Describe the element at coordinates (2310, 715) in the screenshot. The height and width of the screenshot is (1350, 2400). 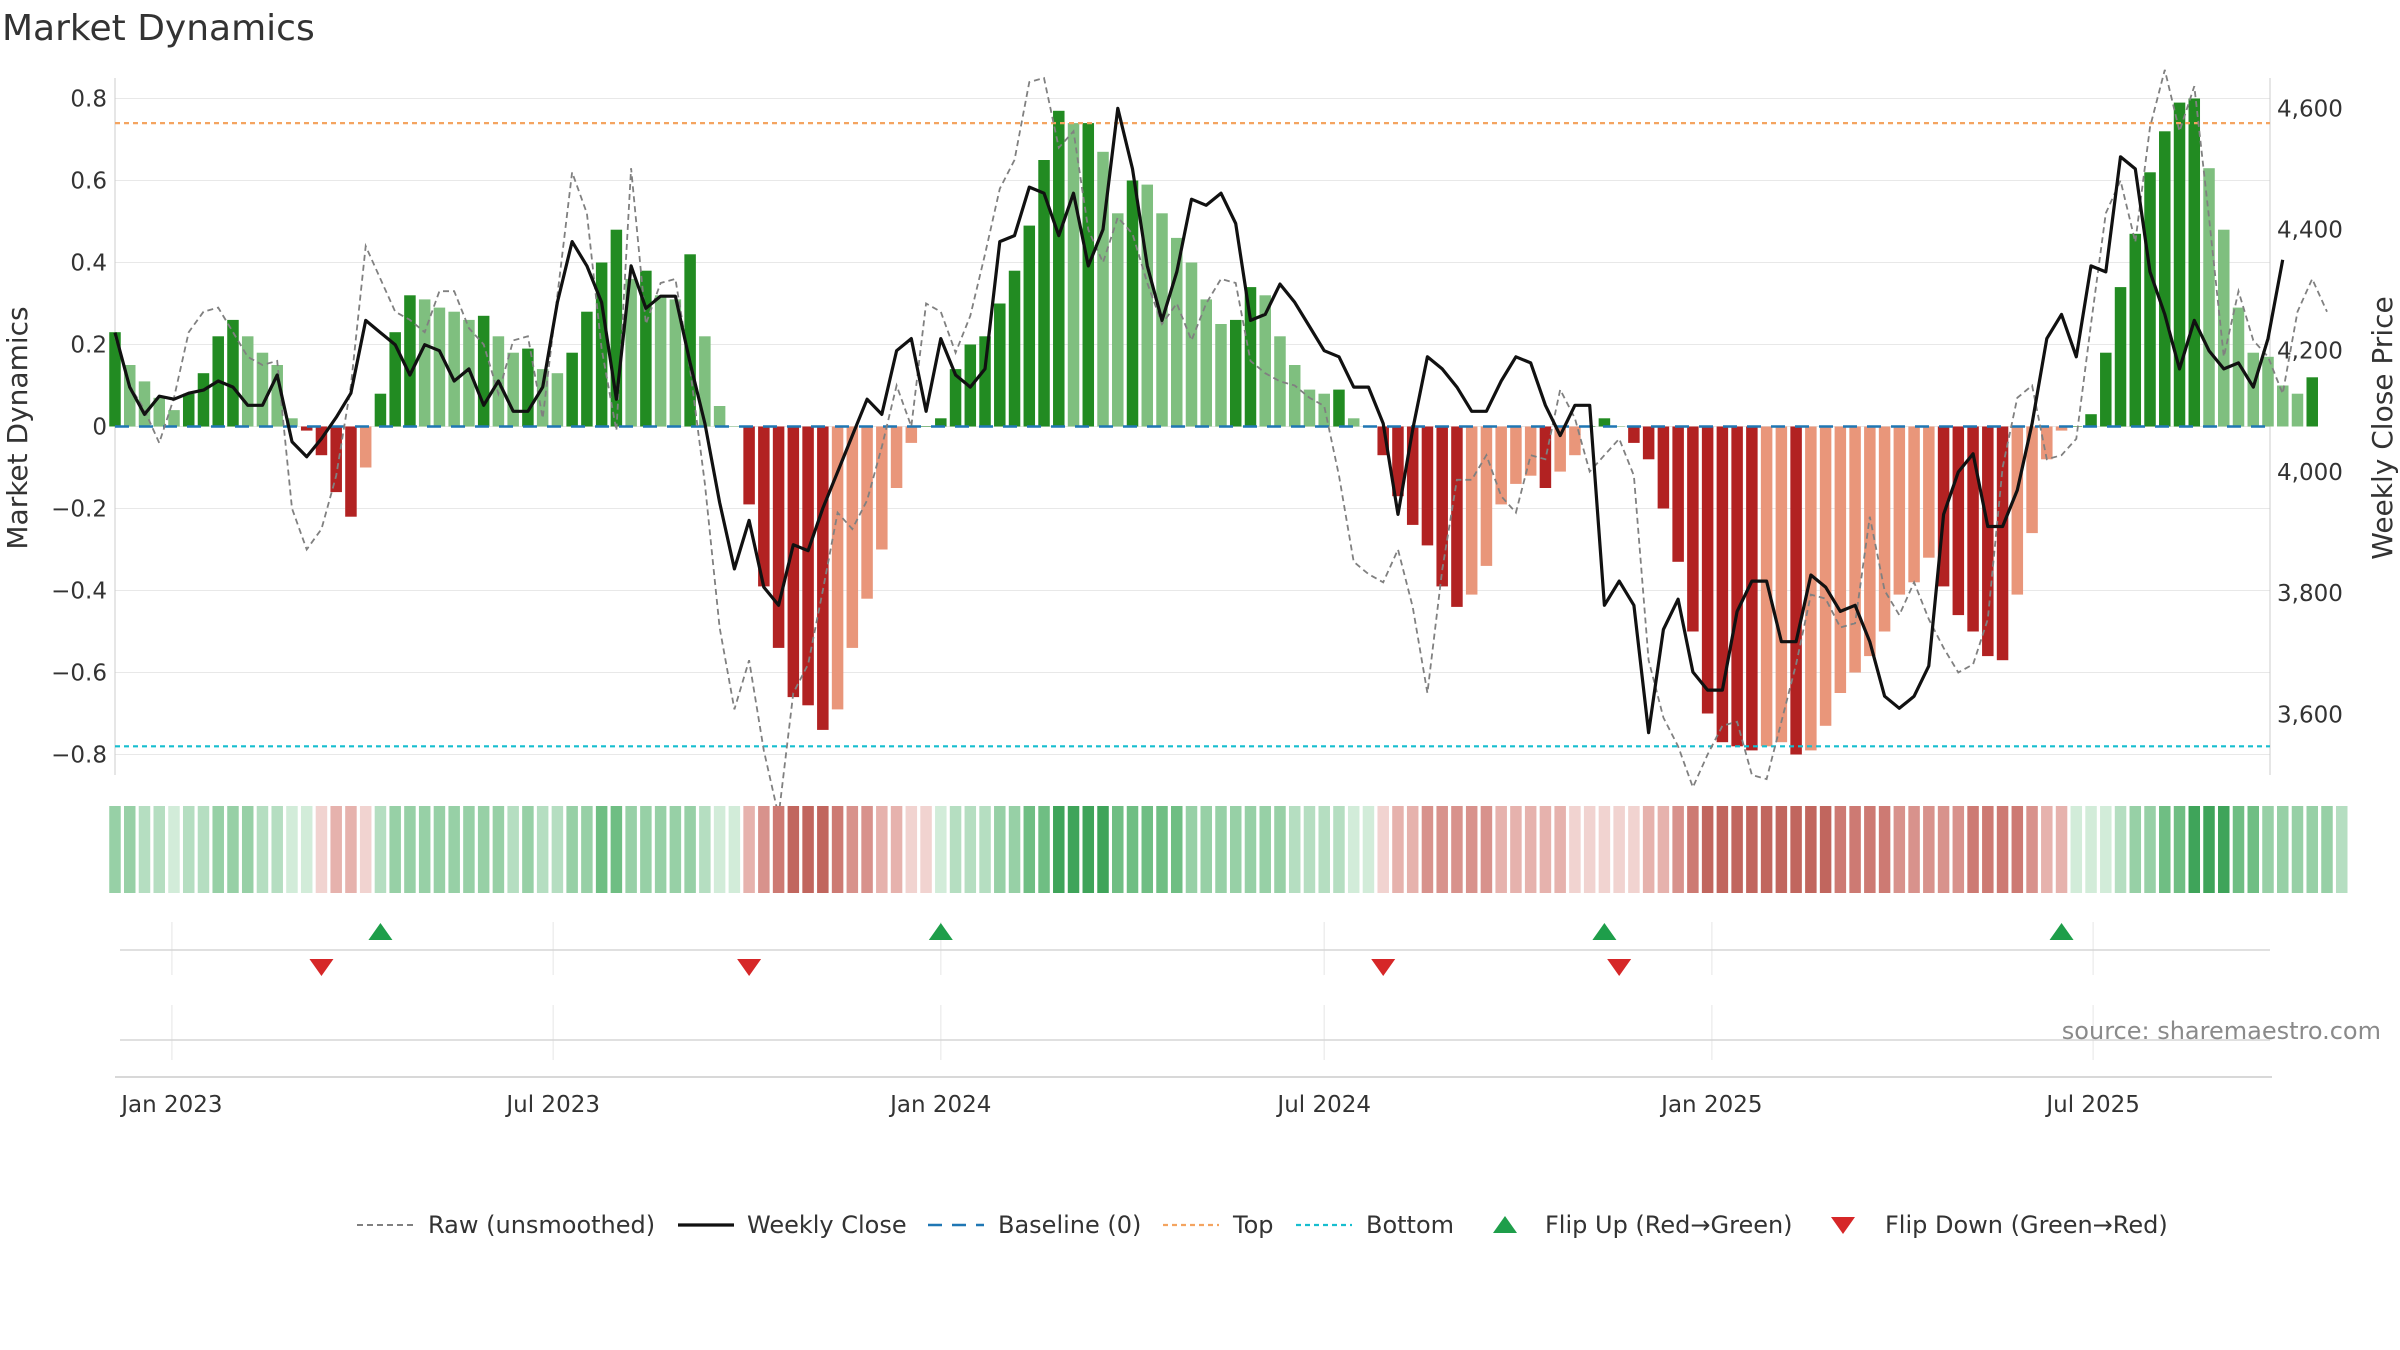
I see `y-right-tick-label: 3,600` at that location.